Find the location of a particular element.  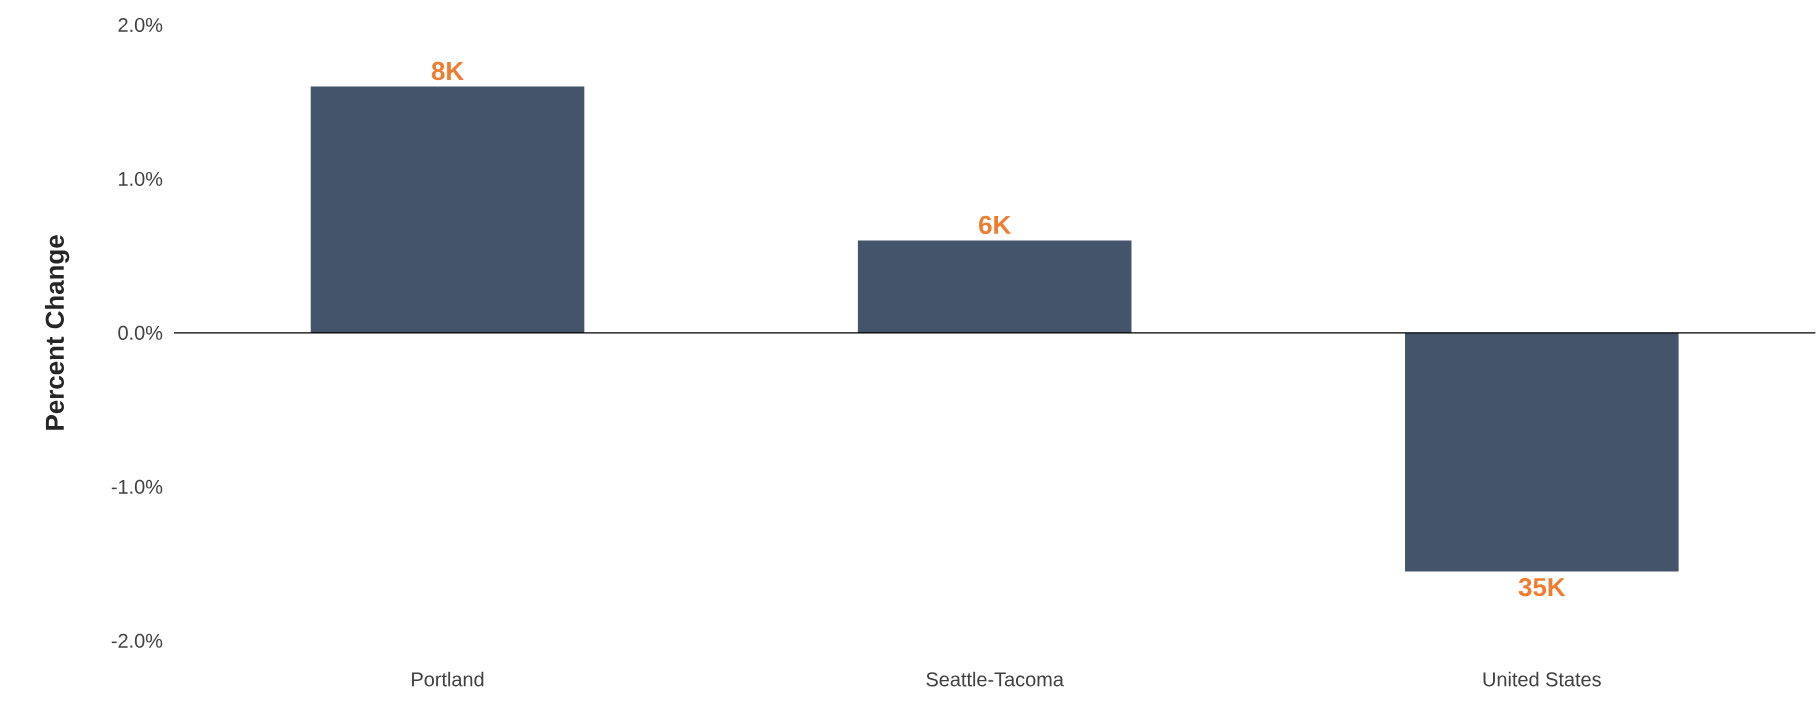

y-axis-title: Percent Change is located at coordinates (57, 332).